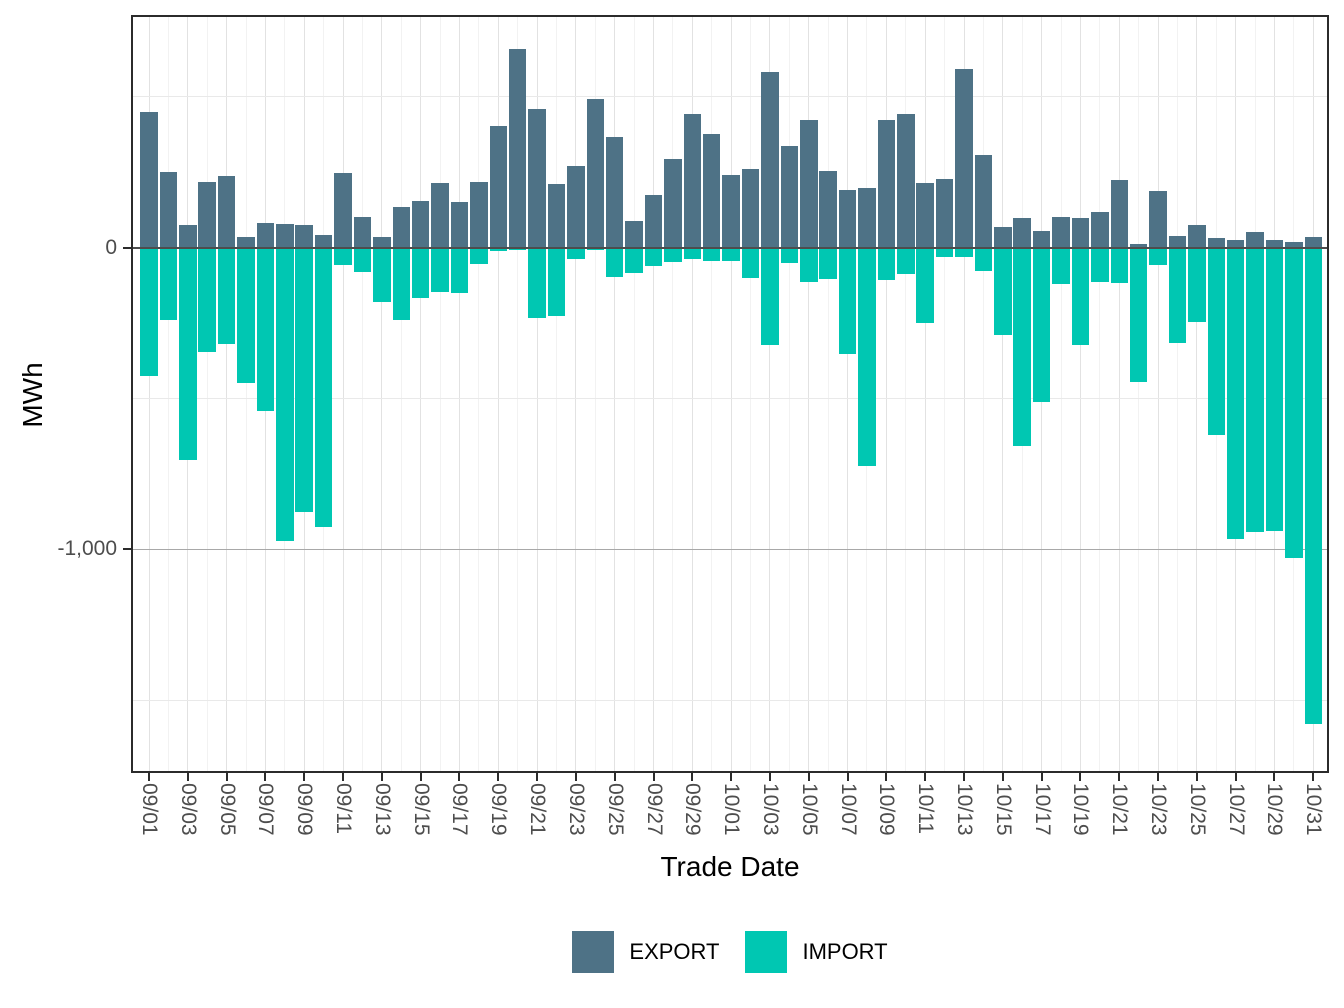 The height and width of the screenshot is (1008, 1344). What do you see at coordinates (693, 809) in the screenshot?
I see `x-tick-label: 09/29` at bounding box center [693, 809].